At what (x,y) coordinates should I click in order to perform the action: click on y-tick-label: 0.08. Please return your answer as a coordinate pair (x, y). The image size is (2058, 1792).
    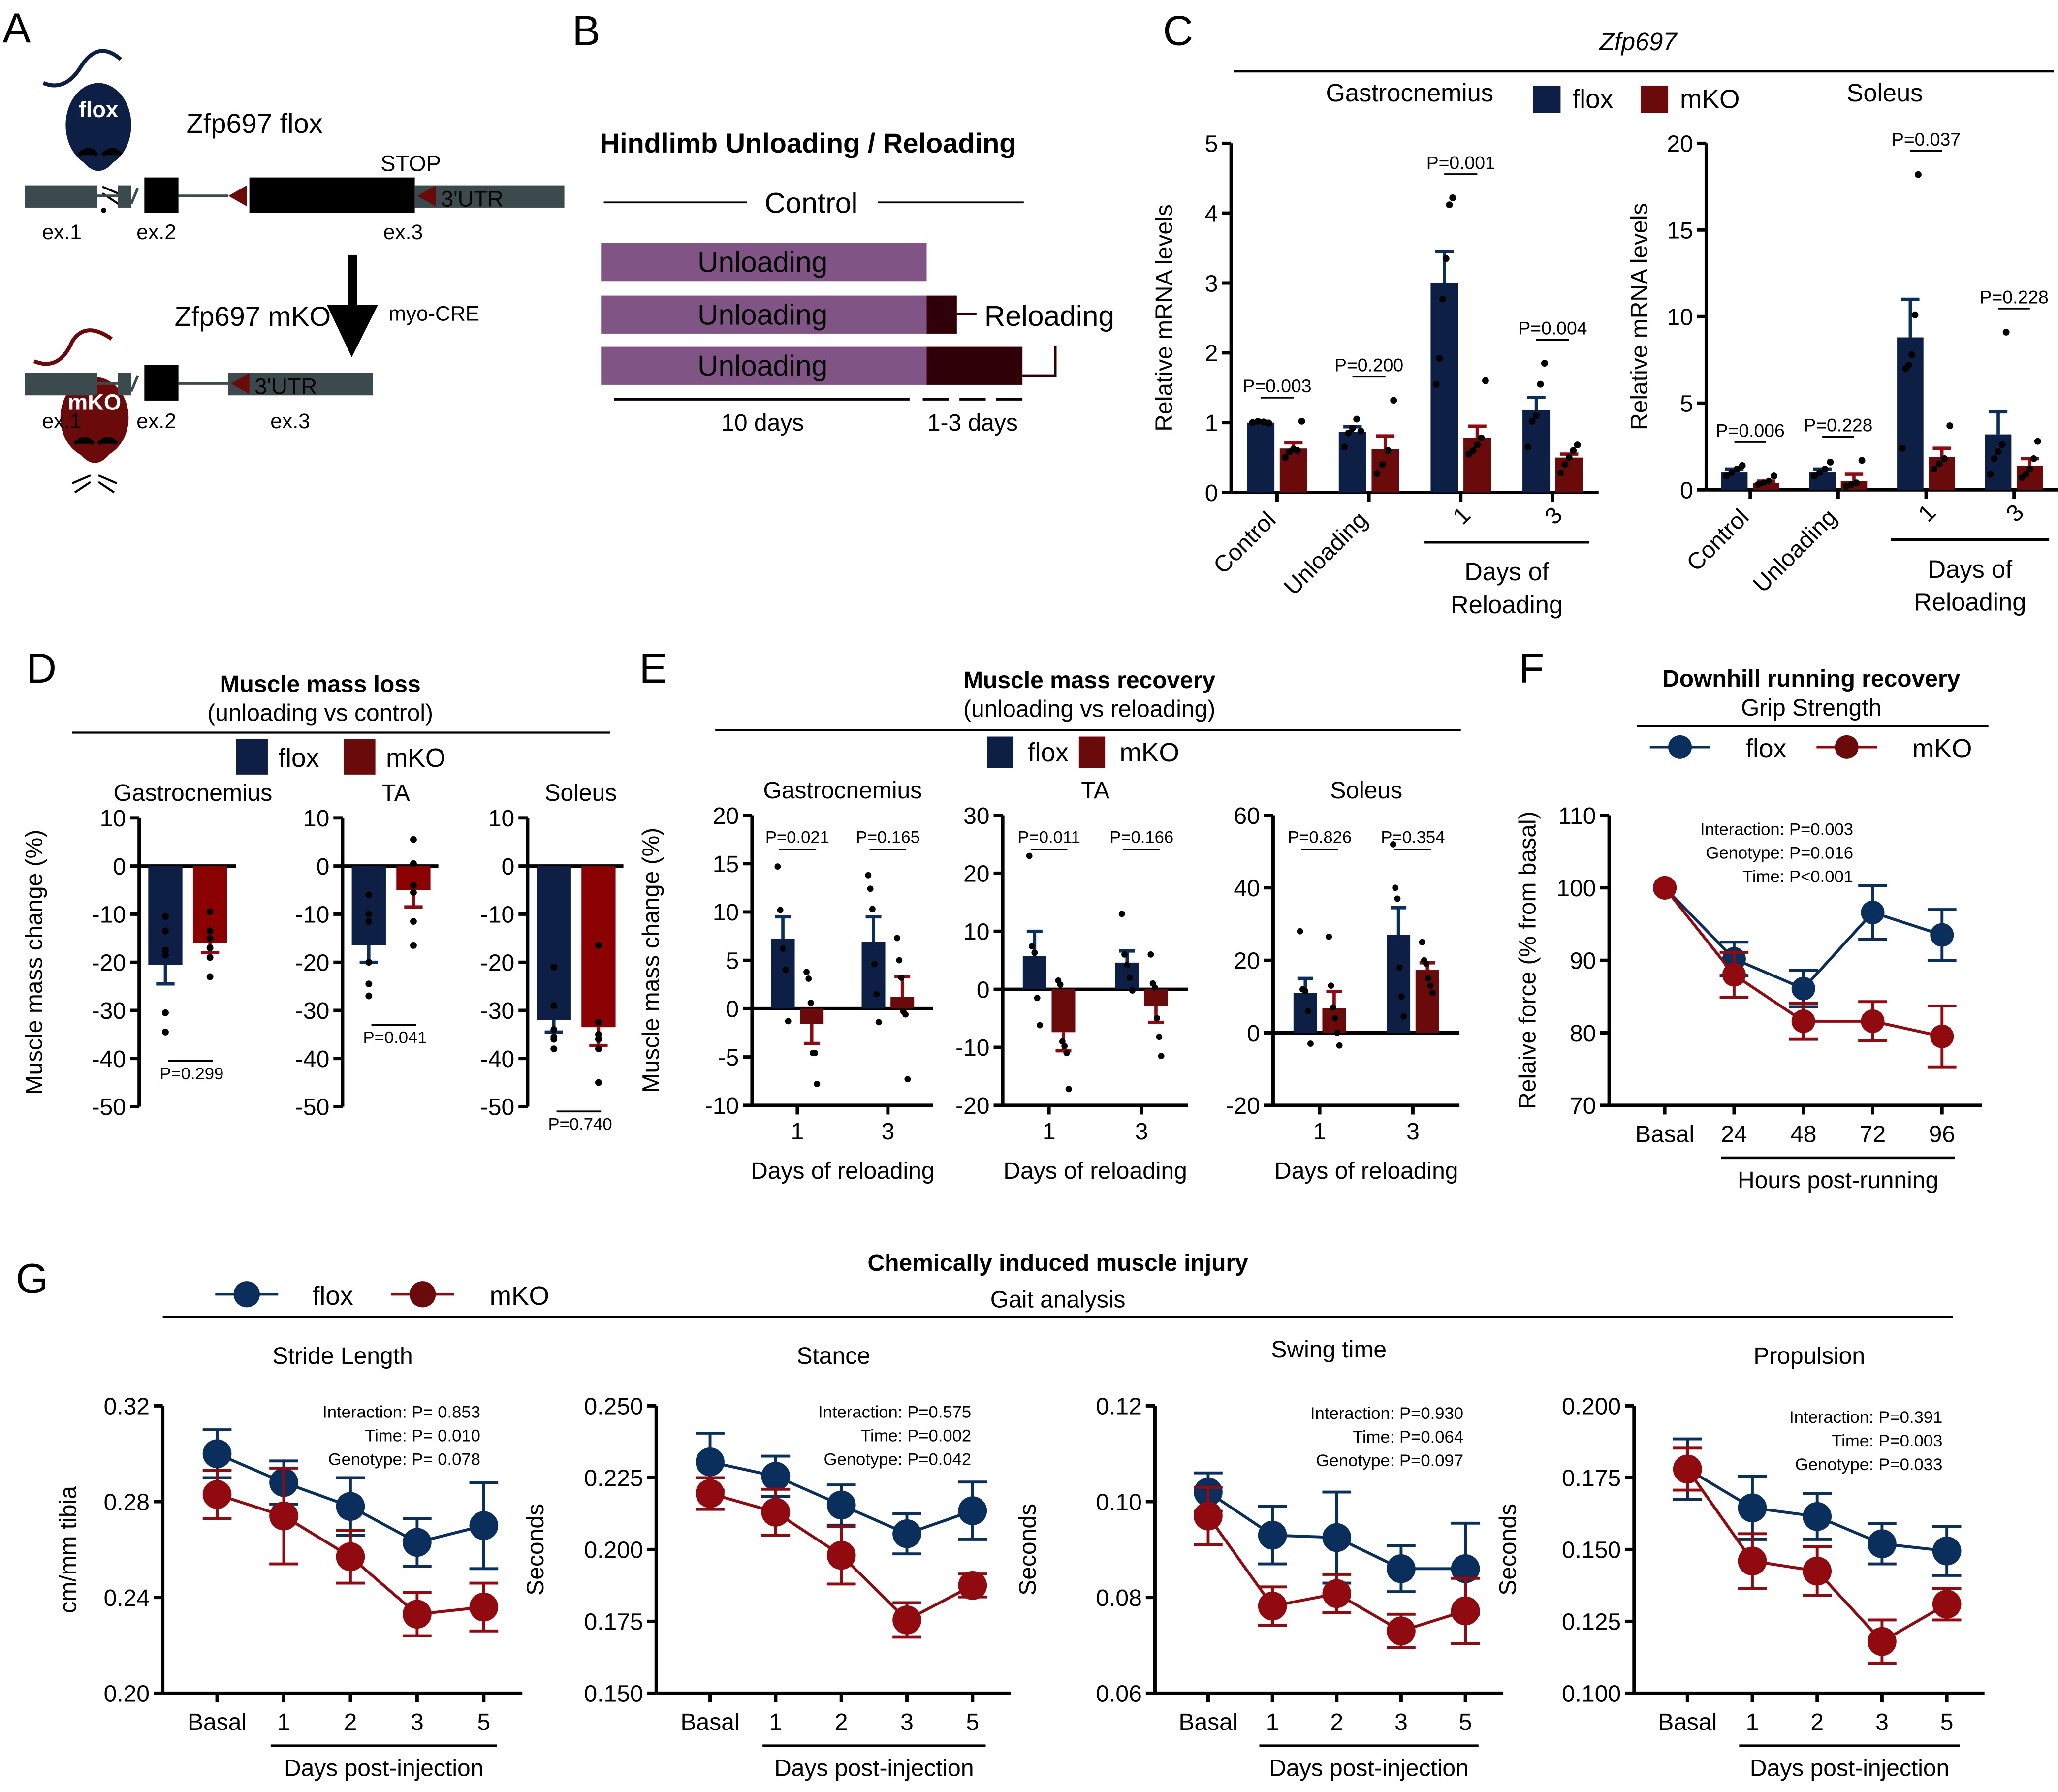
    Looking at the image, I should click on (1118, 1598).